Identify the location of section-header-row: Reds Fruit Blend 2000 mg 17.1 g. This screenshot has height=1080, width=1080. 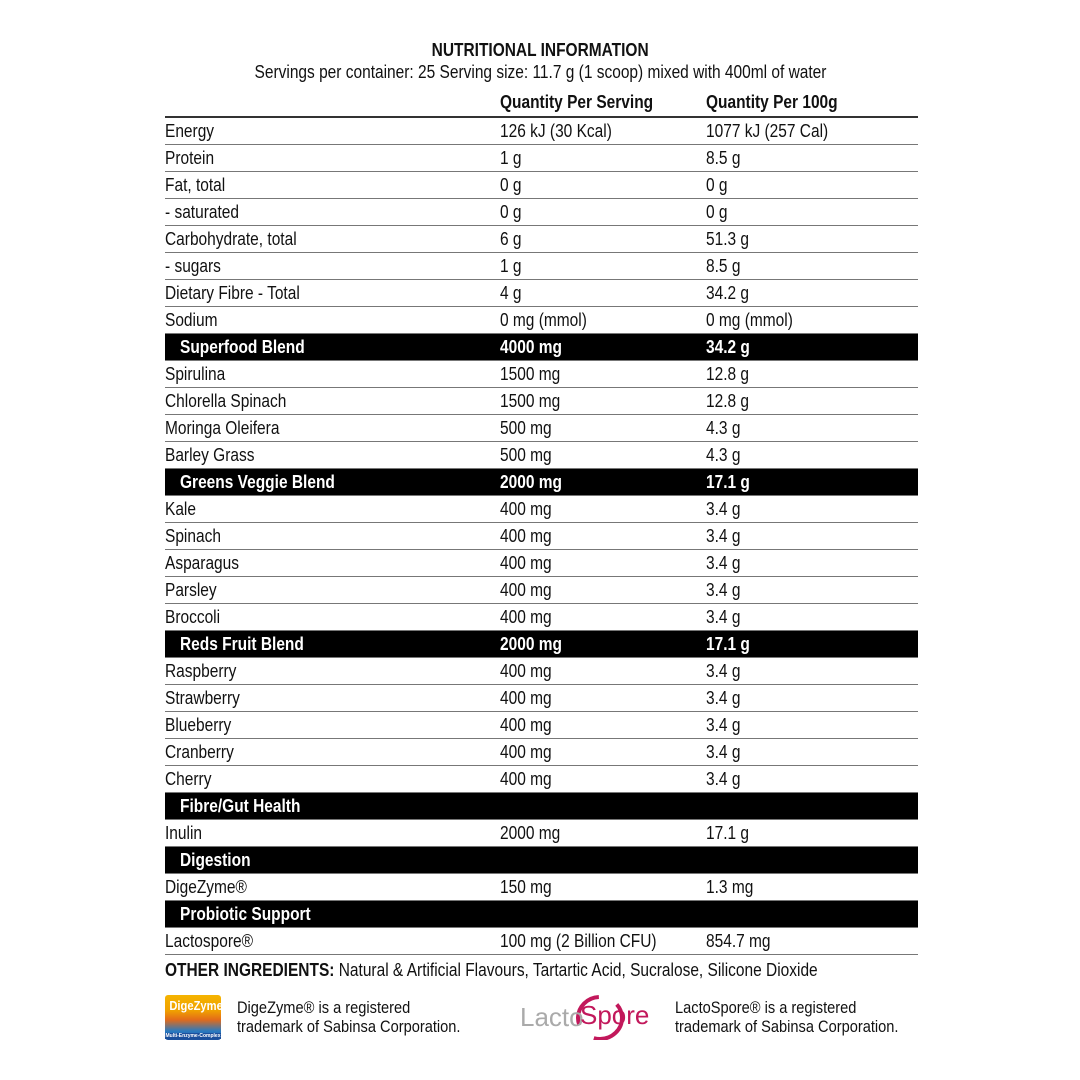
(541, 644).